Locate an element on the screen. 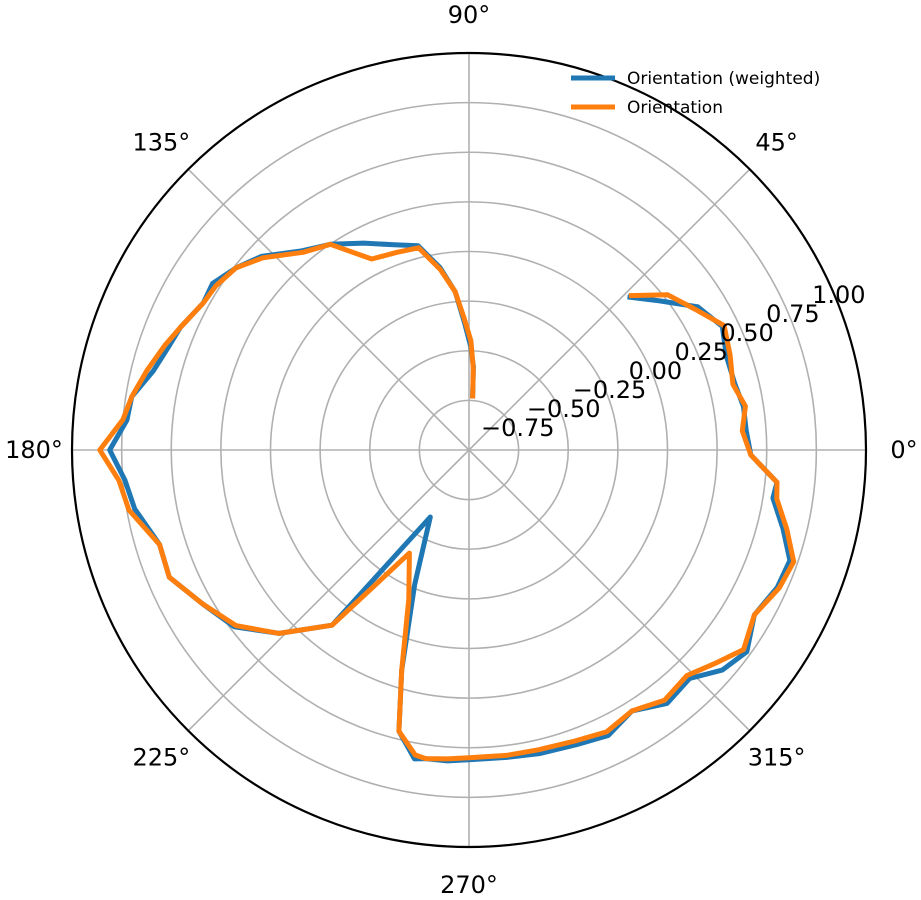 This screenshot has width=921, height=900. r-tick-label-2: −0.25 is located at coordinates (610, 390).